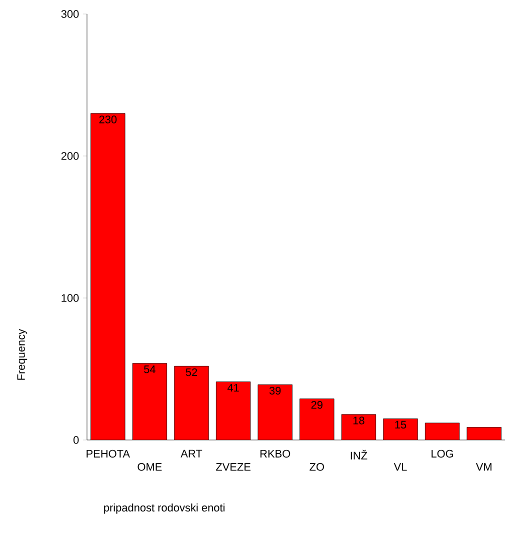 Image resolution: width=518 pixels, height=551 pixels. Describe the element at coordinates (70, 14) in the screenshot. I see `y-tick-label: 300` at that location.